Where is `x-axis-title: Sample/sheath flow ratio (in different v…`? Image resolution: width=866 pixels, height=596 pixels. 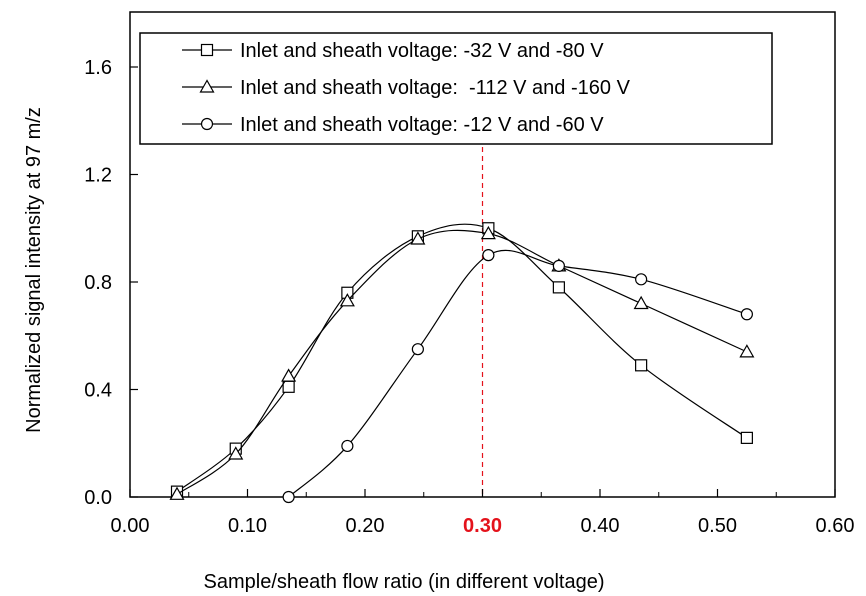 x-axis-title: Sample/sheath flow ratio (in different v… is located at coordinates (404, 582).